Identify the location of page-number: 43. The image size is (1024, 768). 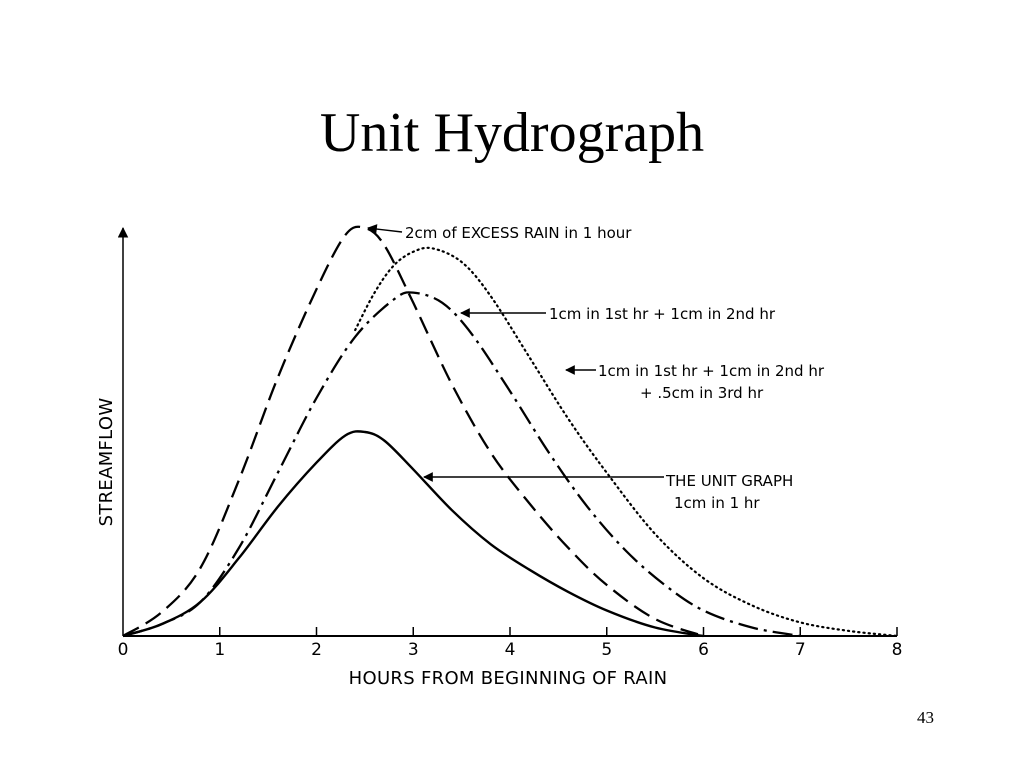
(925, 717).